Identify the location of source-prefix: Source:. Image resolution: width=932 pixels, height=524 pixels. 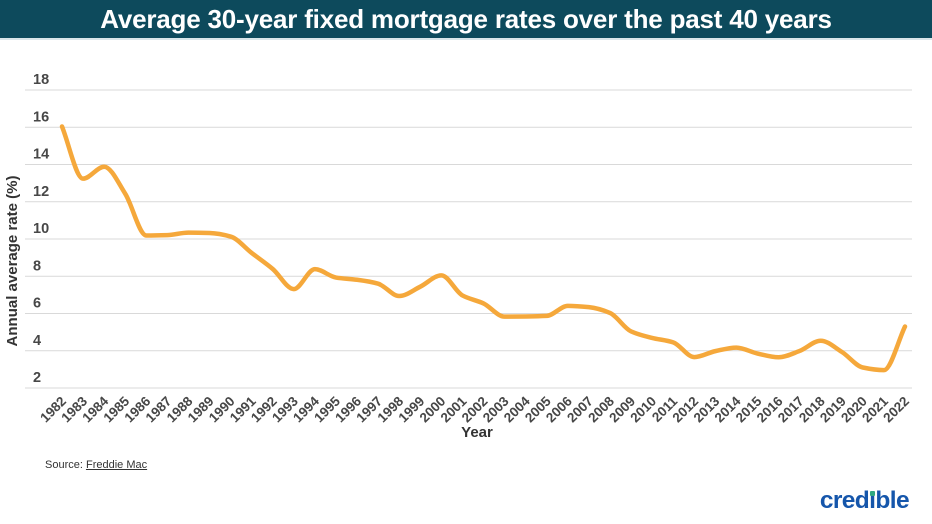
(65, 465).